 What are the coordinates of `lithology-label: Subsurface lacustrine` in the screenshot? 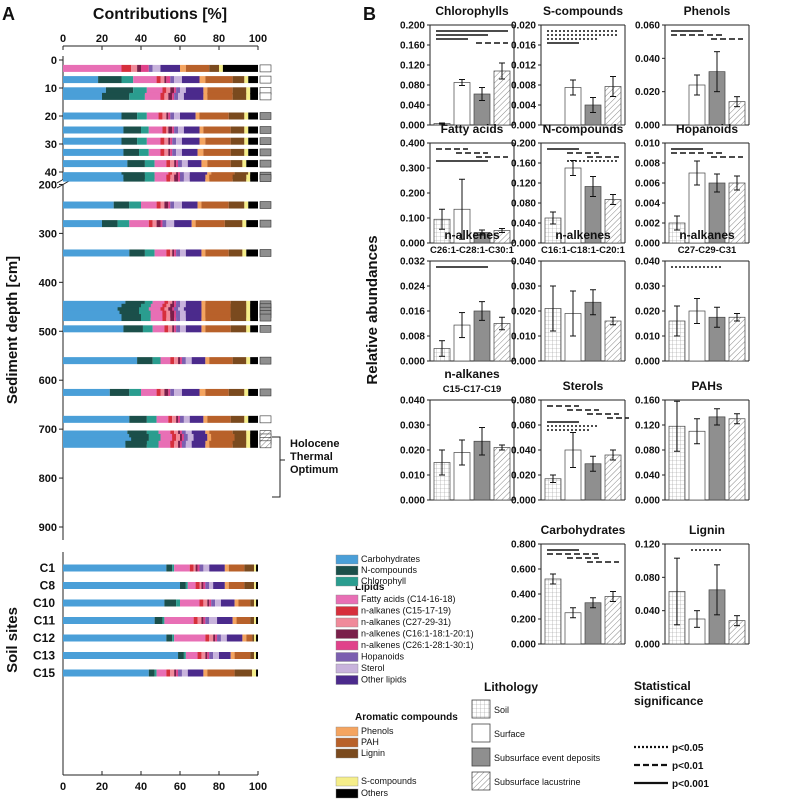 It's located at (537, 782).